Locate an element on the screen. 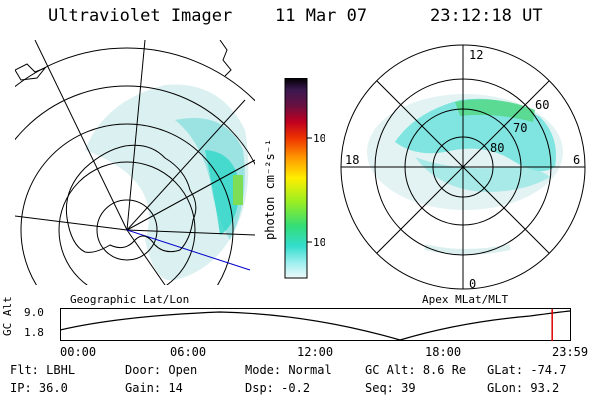 Image resolution: width=600 pixels, height=400 pixels. status-mode: Mode: Normal is located at coordinates (288, 370).